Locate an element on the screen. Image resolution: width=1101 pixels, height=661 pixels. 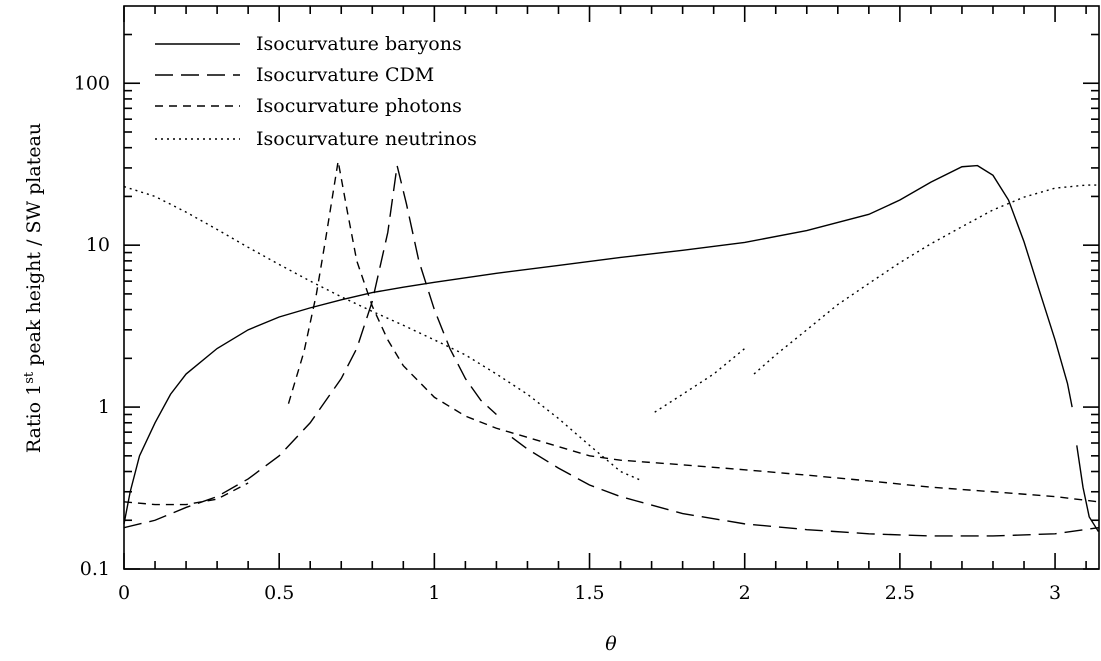
x-tick-label: 0 is located at coordinates (124, 593).